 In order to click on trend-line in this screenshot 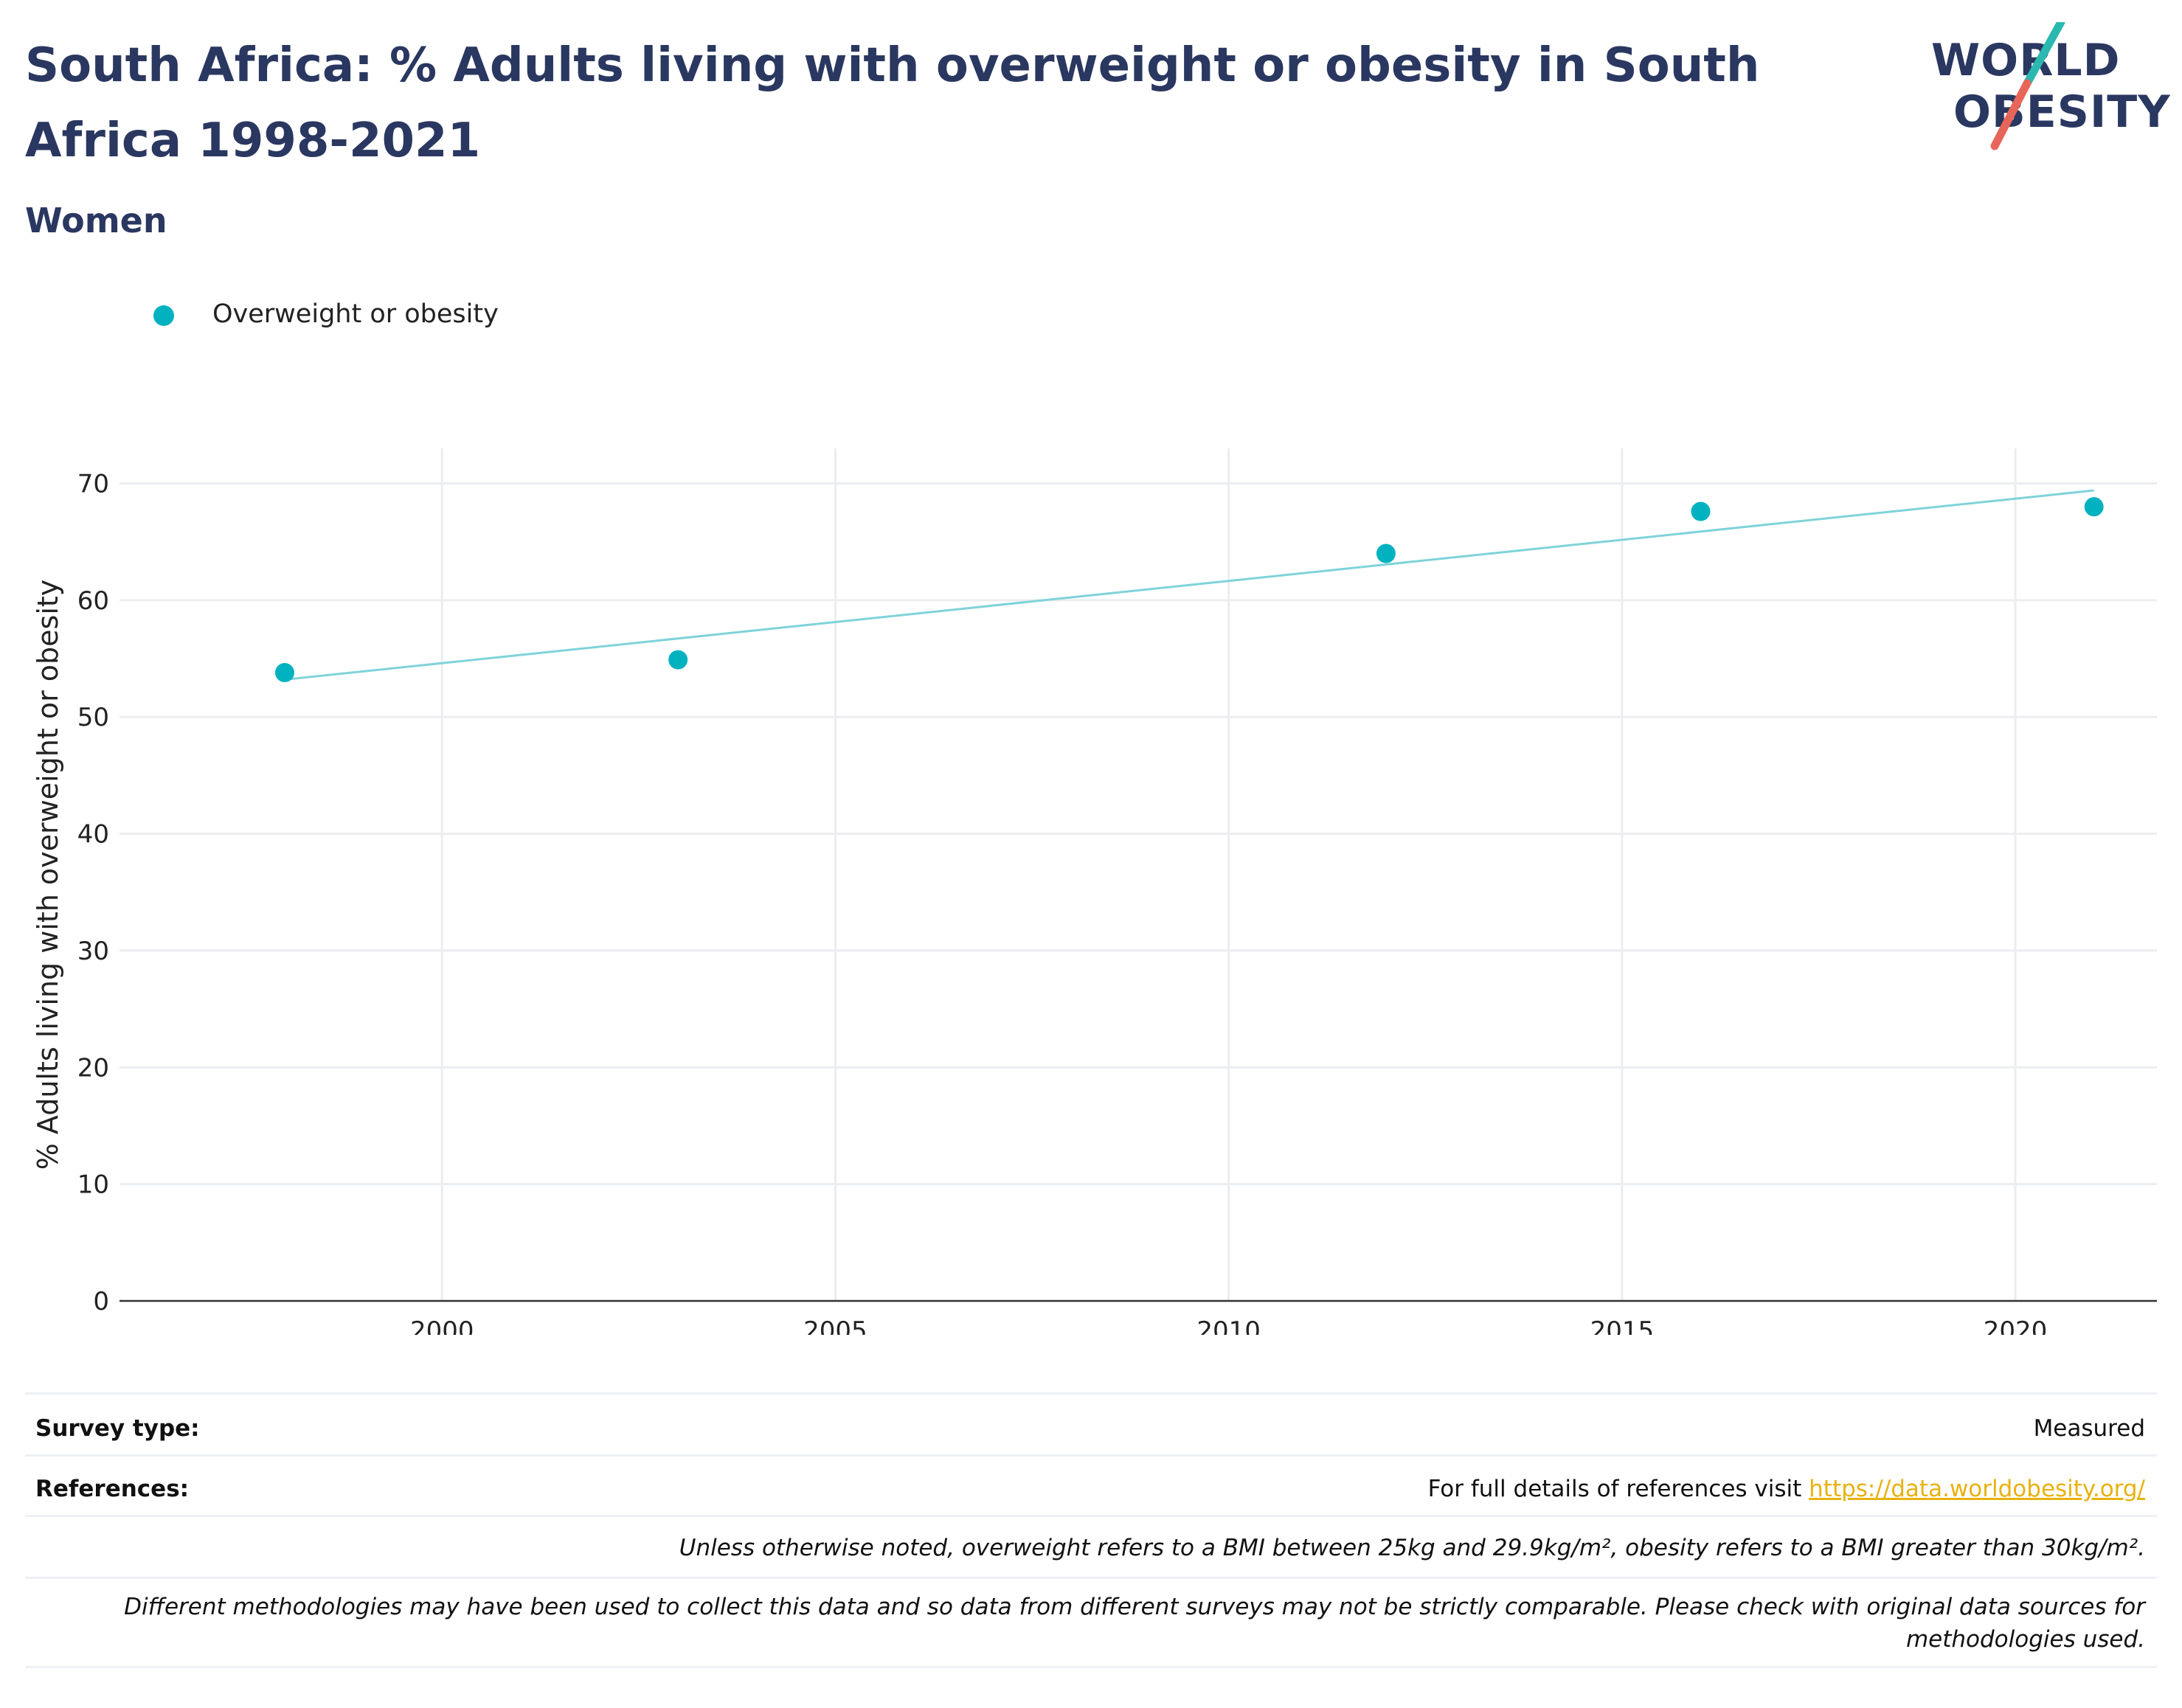, I will do `click(1189, 585)`.